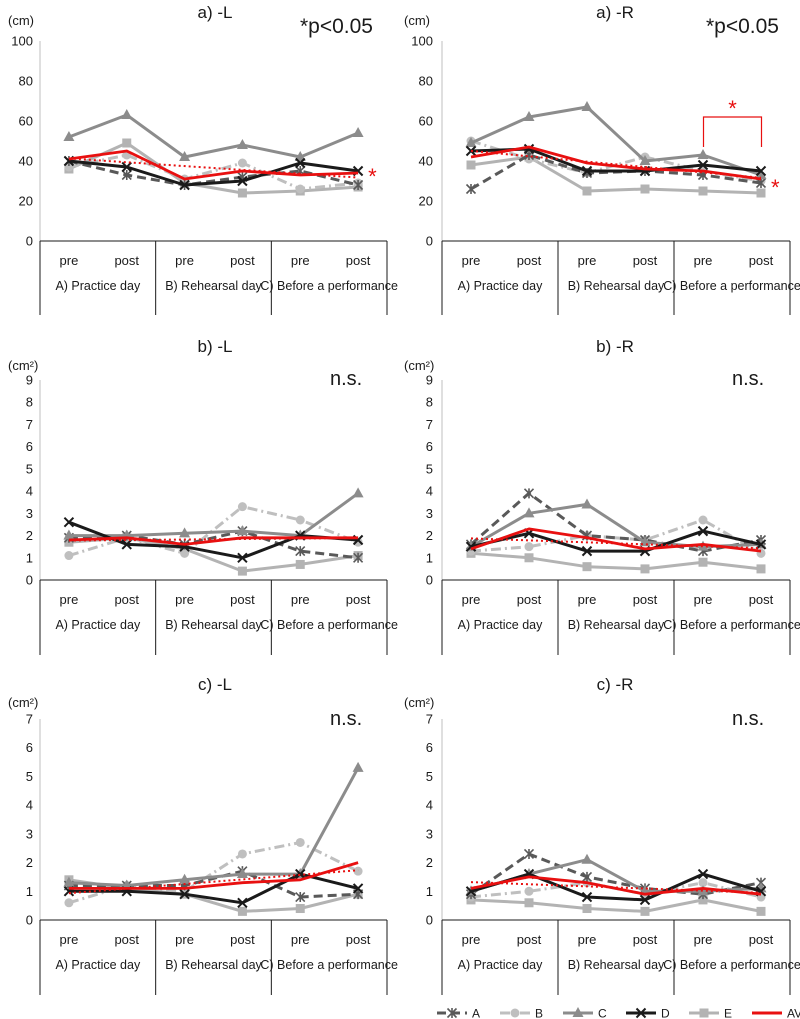 This screenshot has height=1019, width=800. What do you see at coordinates (26, 161) in the screenshot?
I see `y-tick-label: 40` at bounding box center [26, 161].